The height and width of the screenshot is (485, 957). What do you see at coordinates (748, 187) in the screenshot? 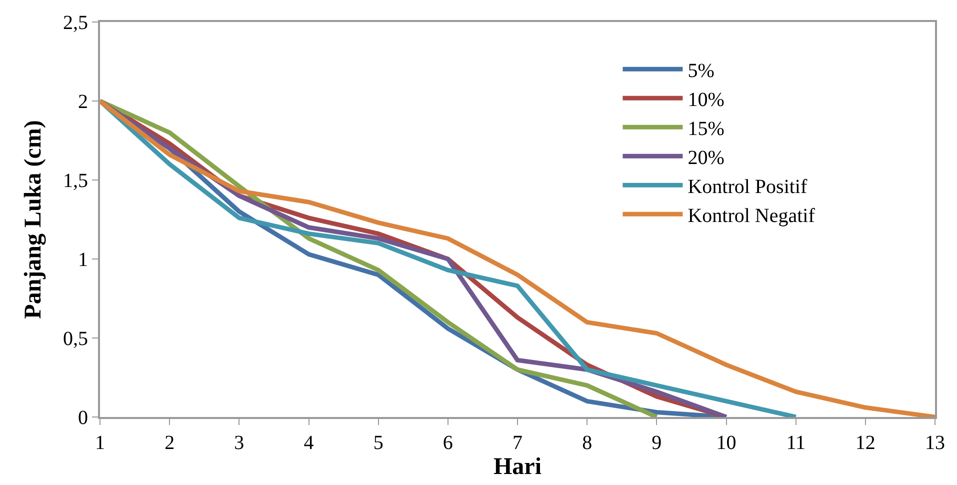
I see `legend-label: Kontrol Positif` at bounding box center [748, 187].